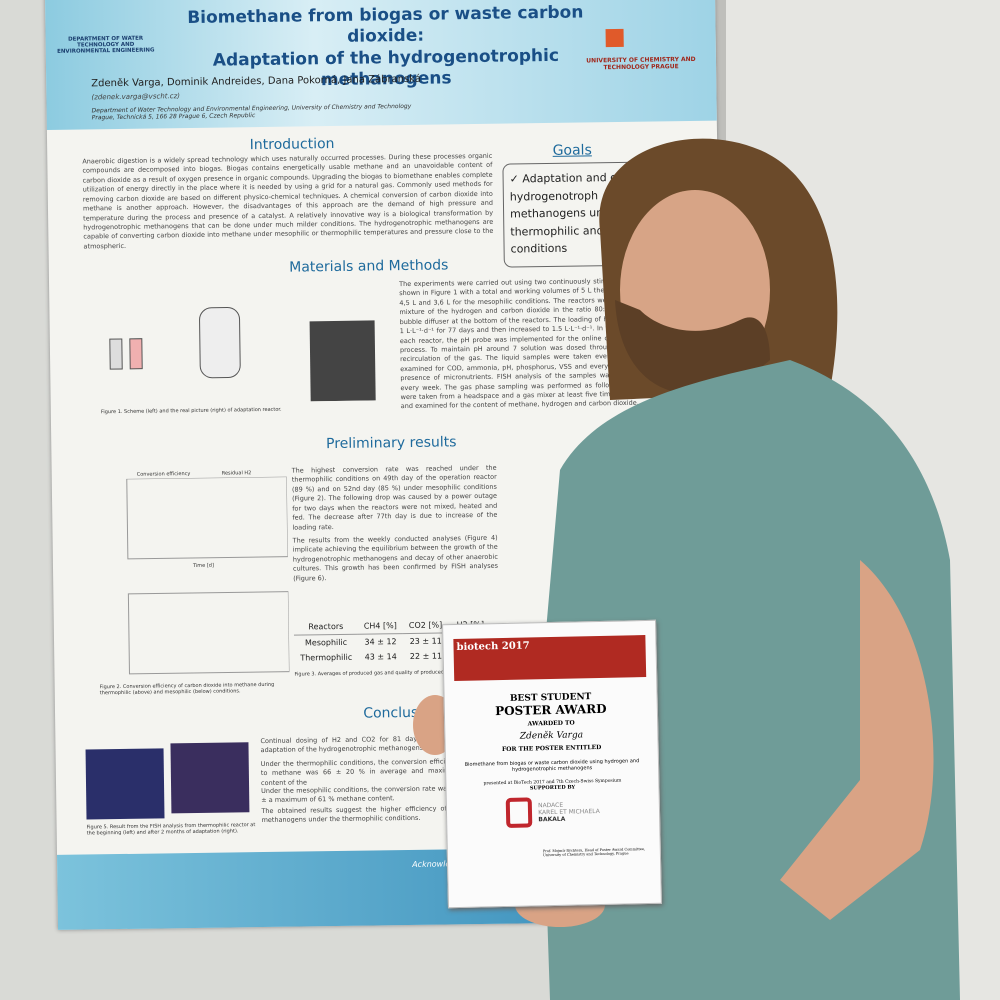  Describe the element at coordinates (208, 575) in the screenshot. I see `result-plots` at that location.